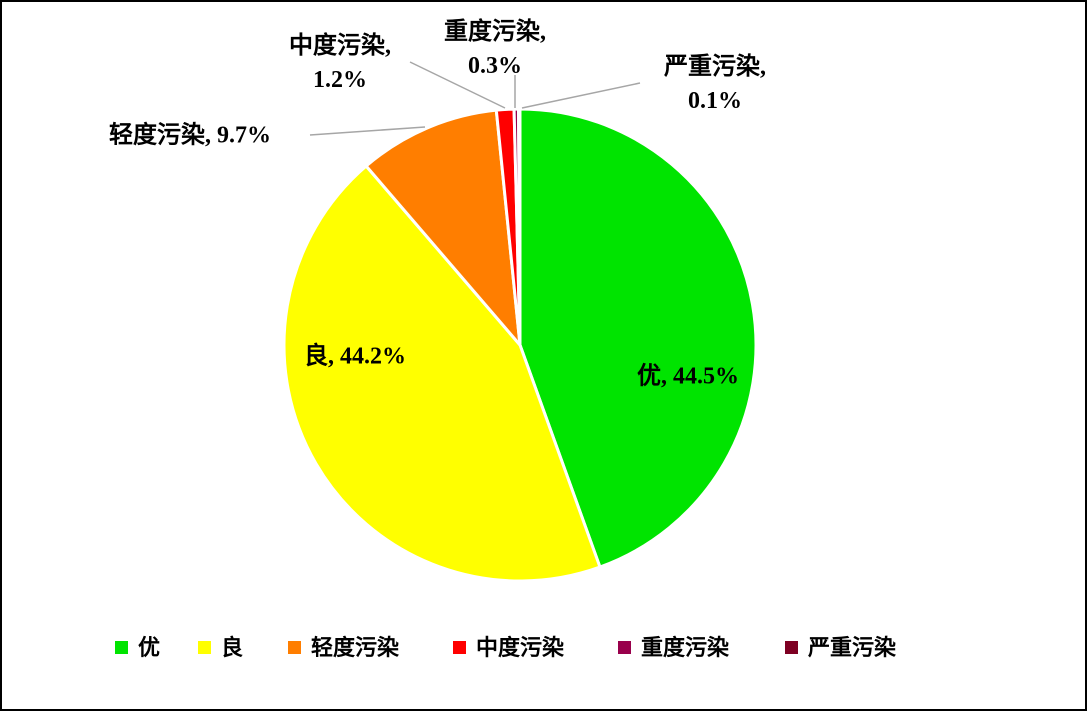 The height and width of the screenshot is (711, 1087). Describe the element at coordinates (715, 66) in the screenshot. I see `data-label-line: 严重污染,` at that location.